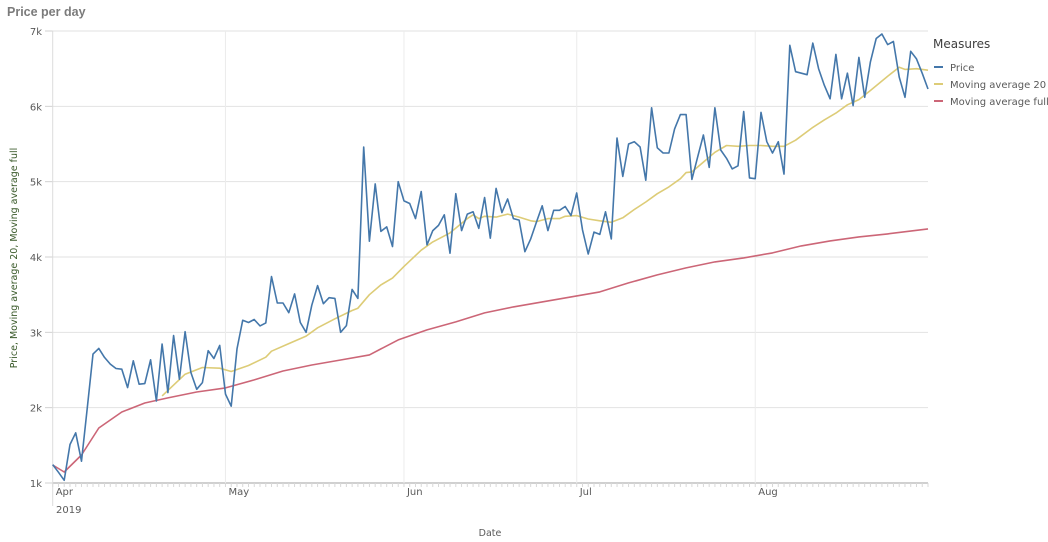  Describe the element at coordinates (585, 492) in the screenshot. I see `x-tick-label: Jul` at that location.